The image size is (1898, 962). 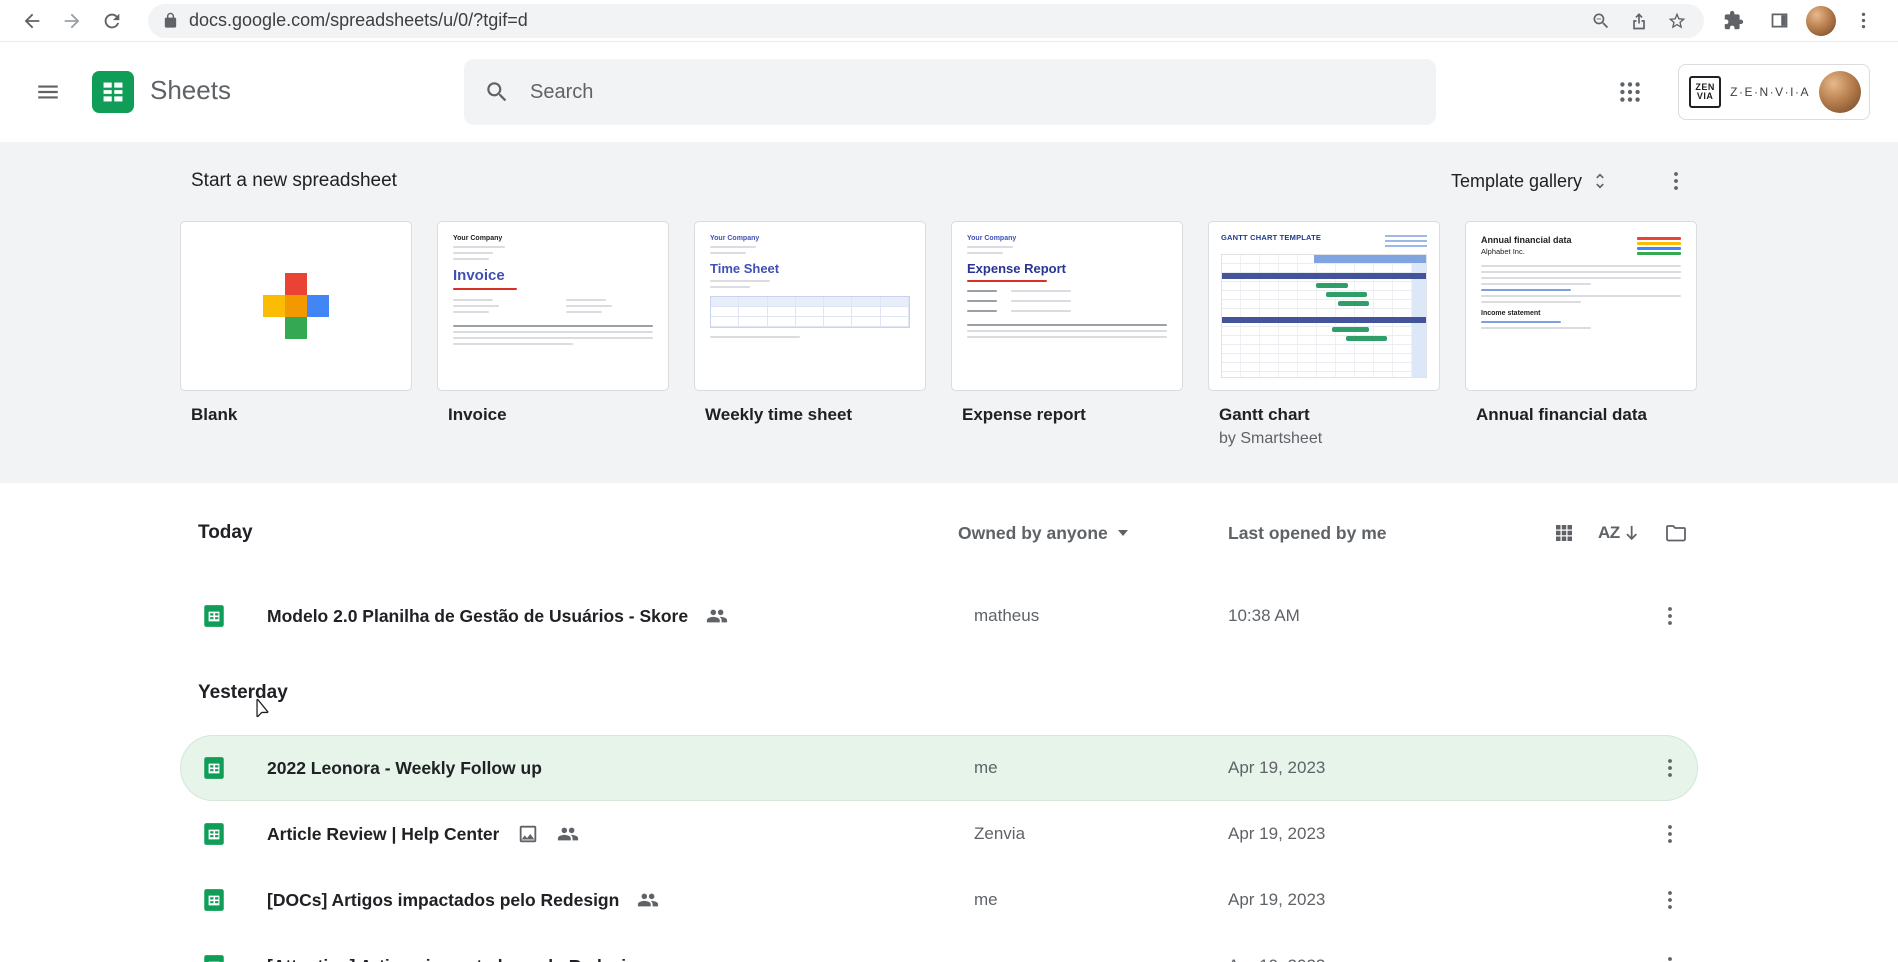 I want to click on browser-reload-button, so click(x=112, y=21).